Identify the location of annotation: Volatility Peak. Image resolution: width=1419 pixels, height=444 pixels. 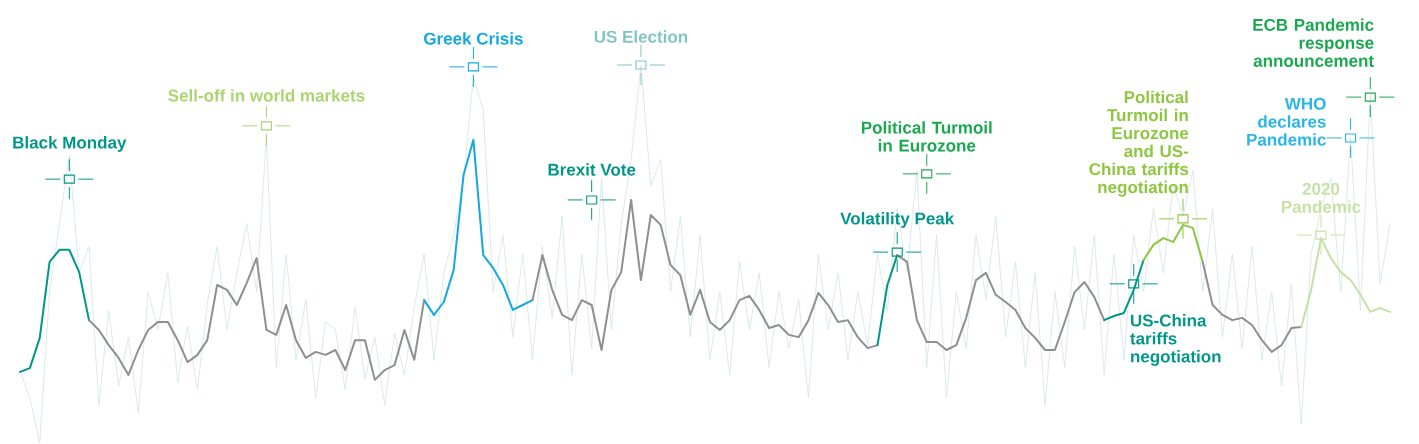
(897, 220).